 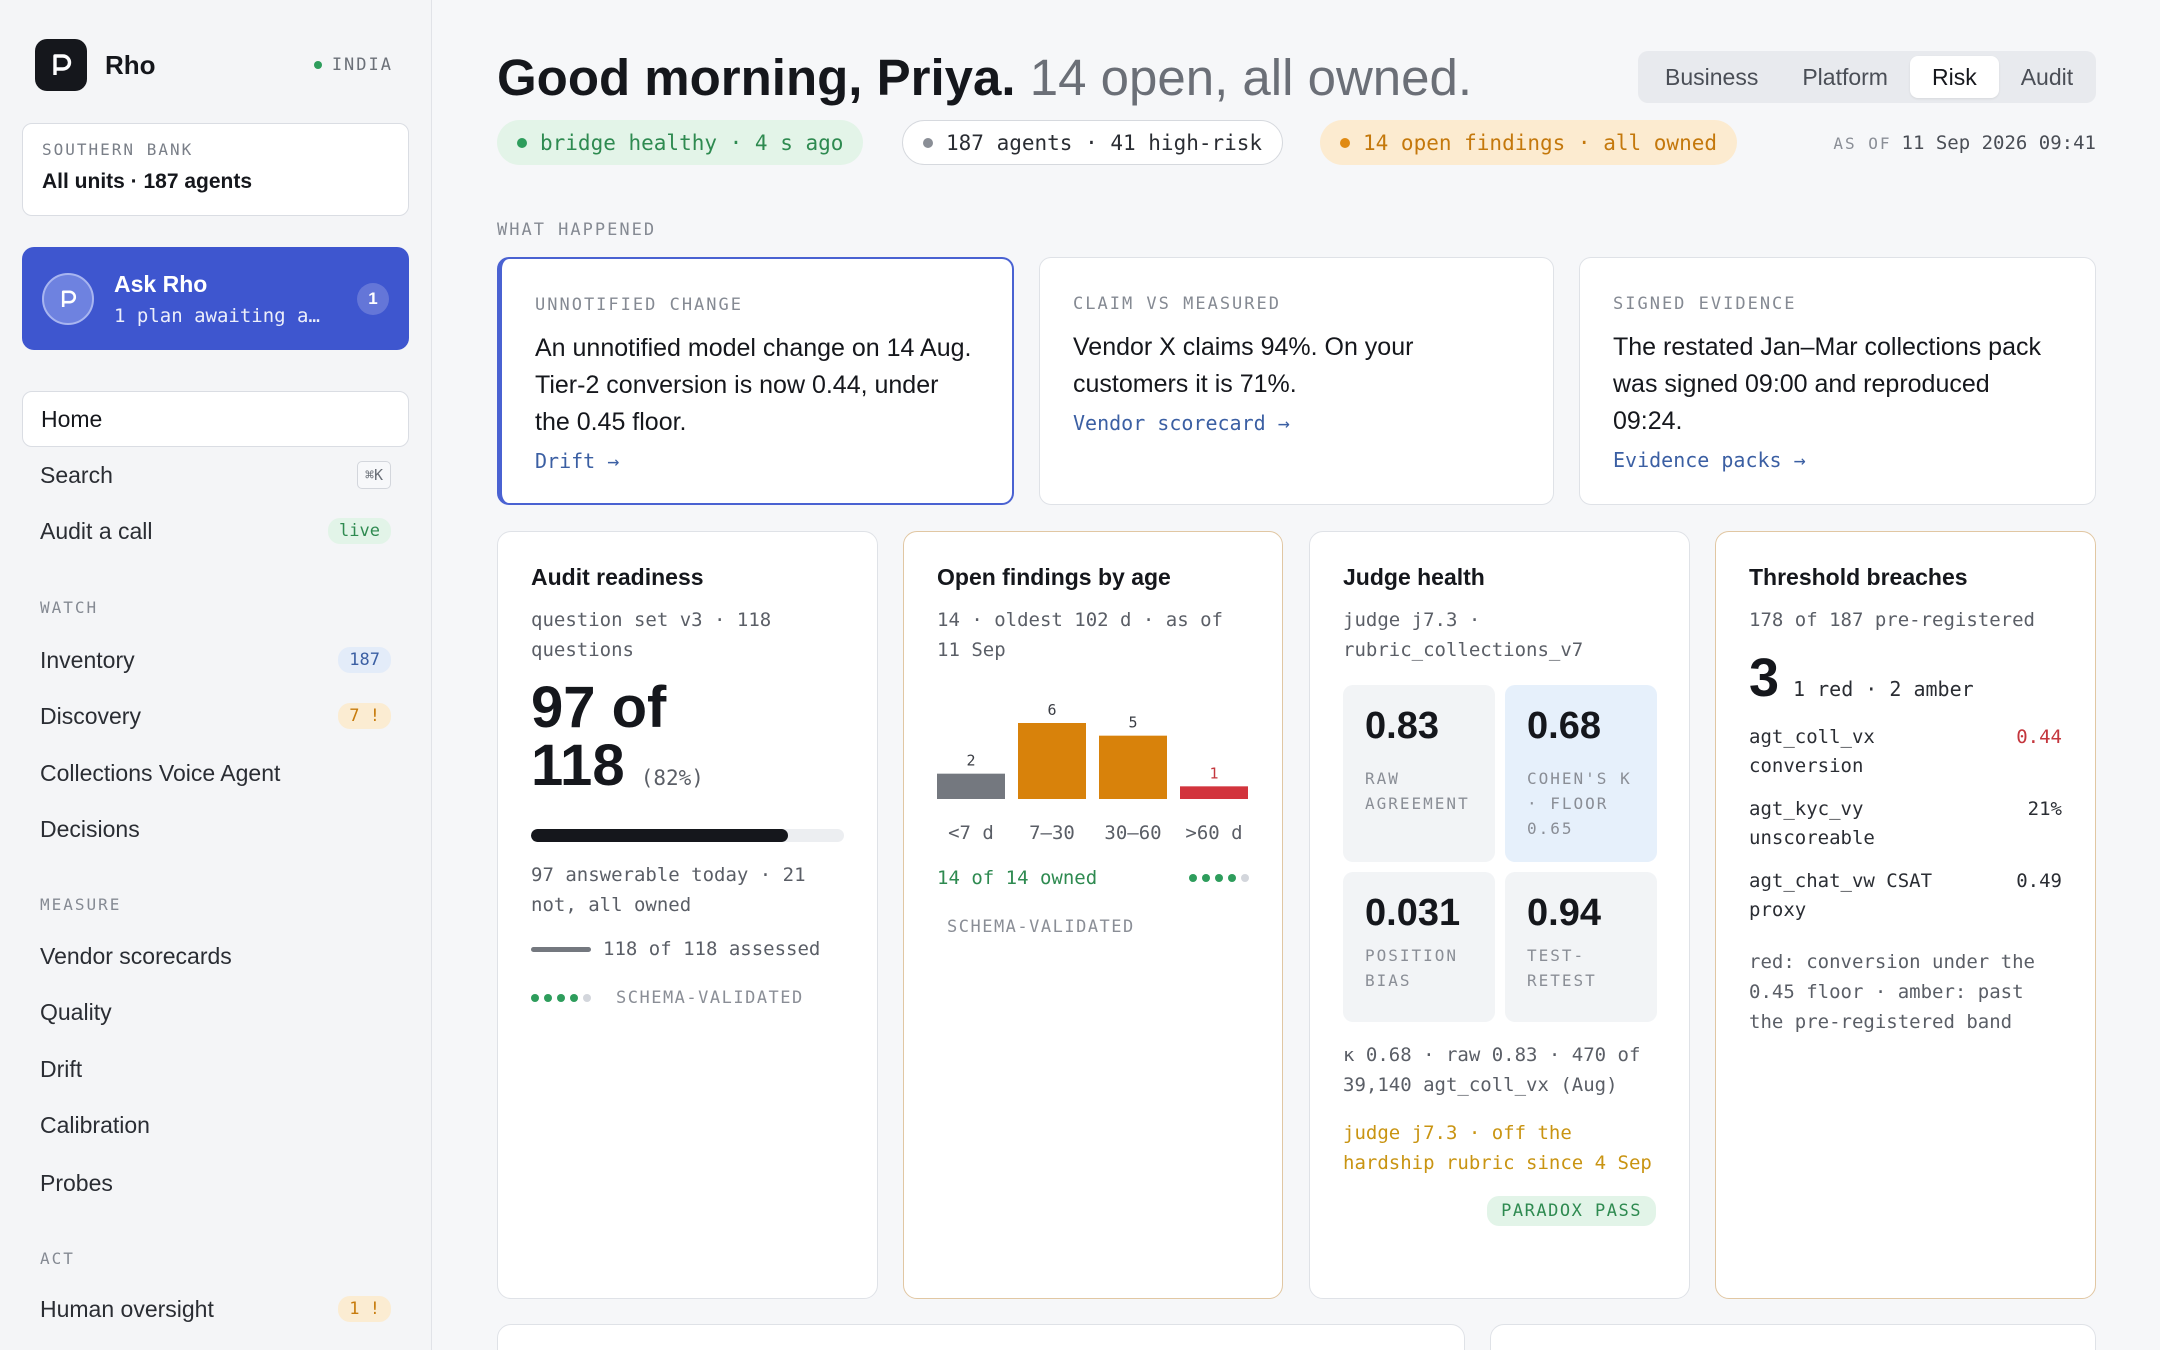 I want to click on nav-home-label: Home, so click(x=72, y=418).